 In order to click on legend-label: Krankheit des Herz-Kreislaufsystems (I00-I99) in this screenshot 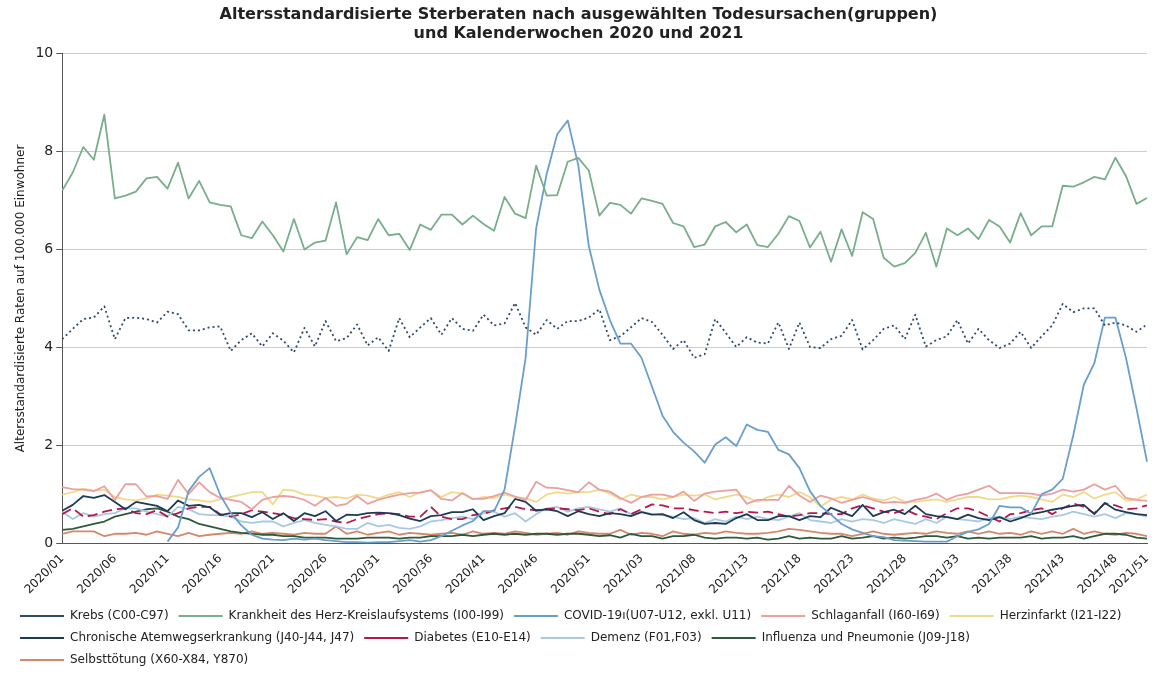, I will do `click(366, 615)`.